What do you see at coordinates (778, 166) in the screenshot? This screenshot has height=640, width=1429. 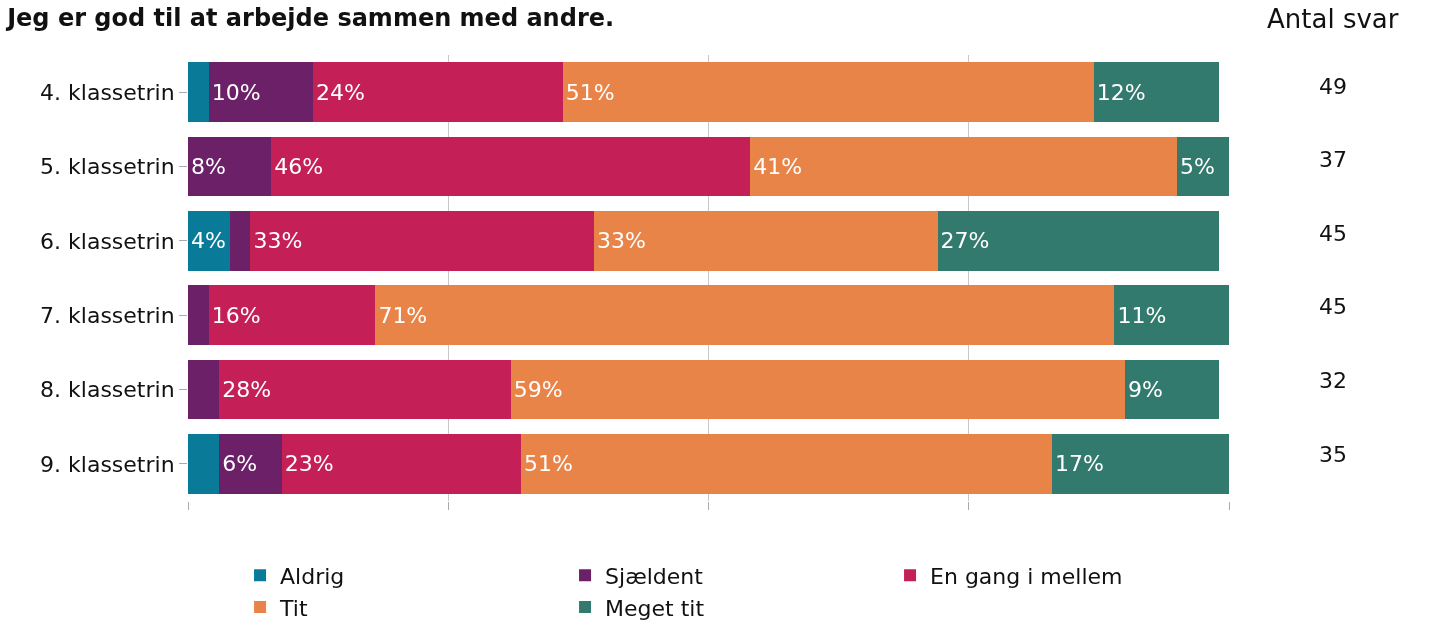 I see `data-label: 41%` at bounding box center [778, 166].